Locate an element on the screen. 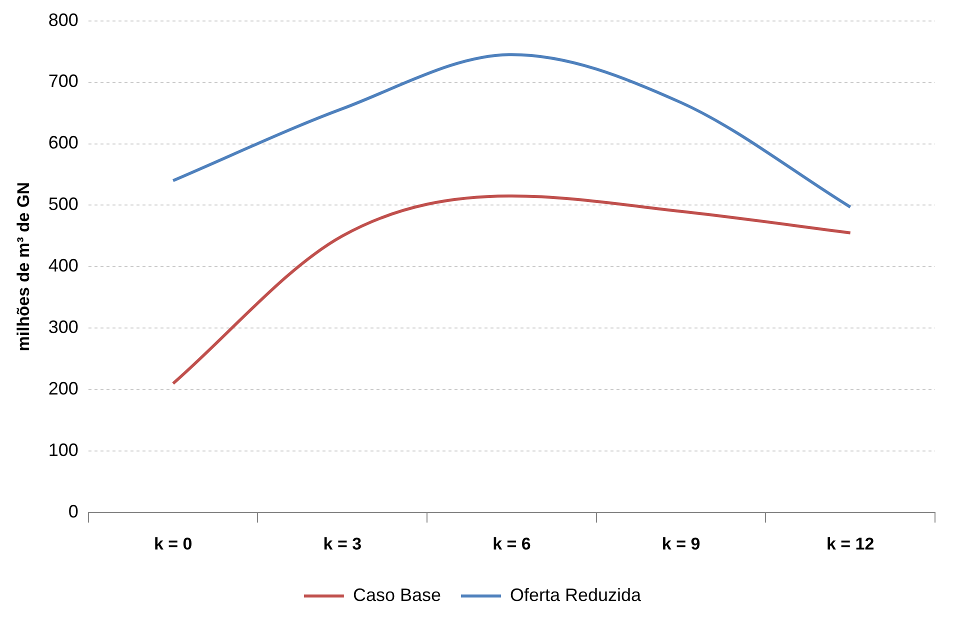 The width and height of the screenshot is (975, 625). y-tick-label: 200 is located at coordinates (63, 388).